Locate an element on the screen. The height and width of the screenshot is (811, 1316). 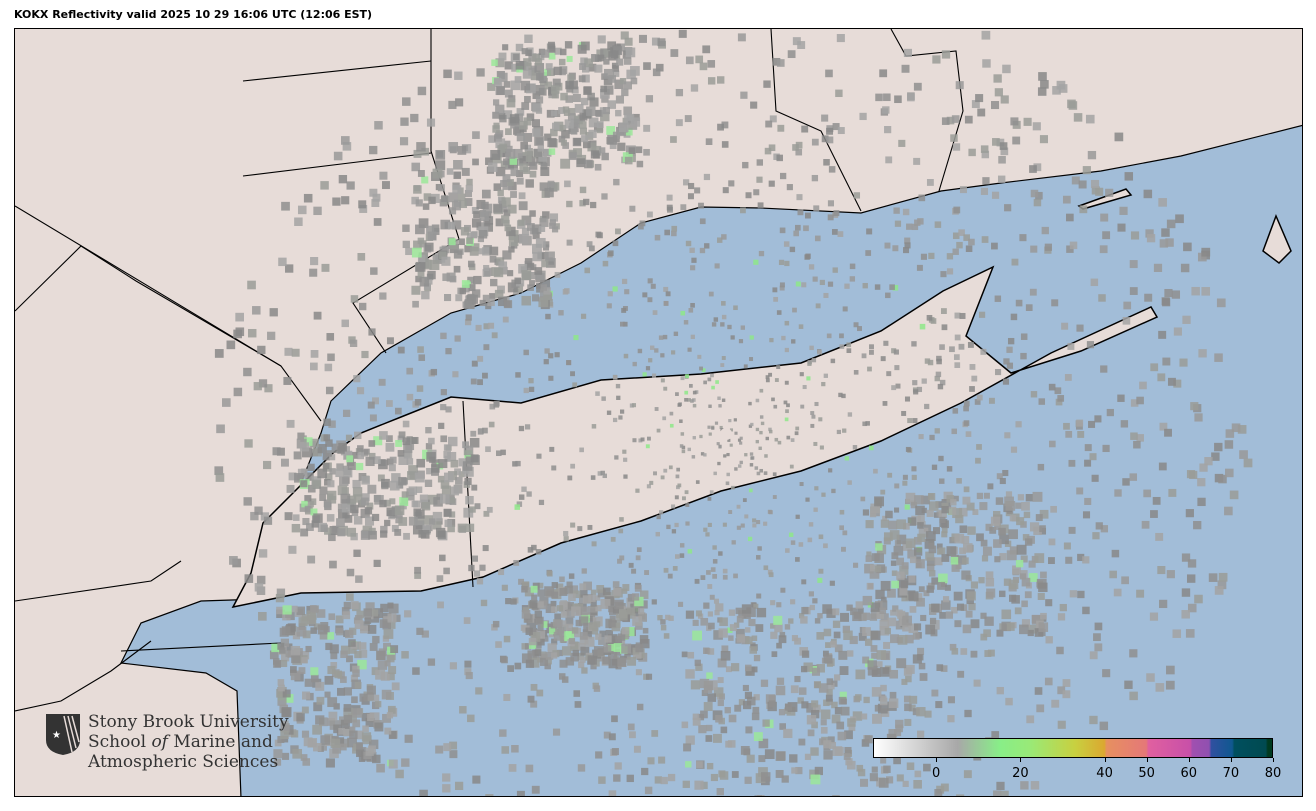
colorbar-tick-mark is located at coordinates (1231, 760).